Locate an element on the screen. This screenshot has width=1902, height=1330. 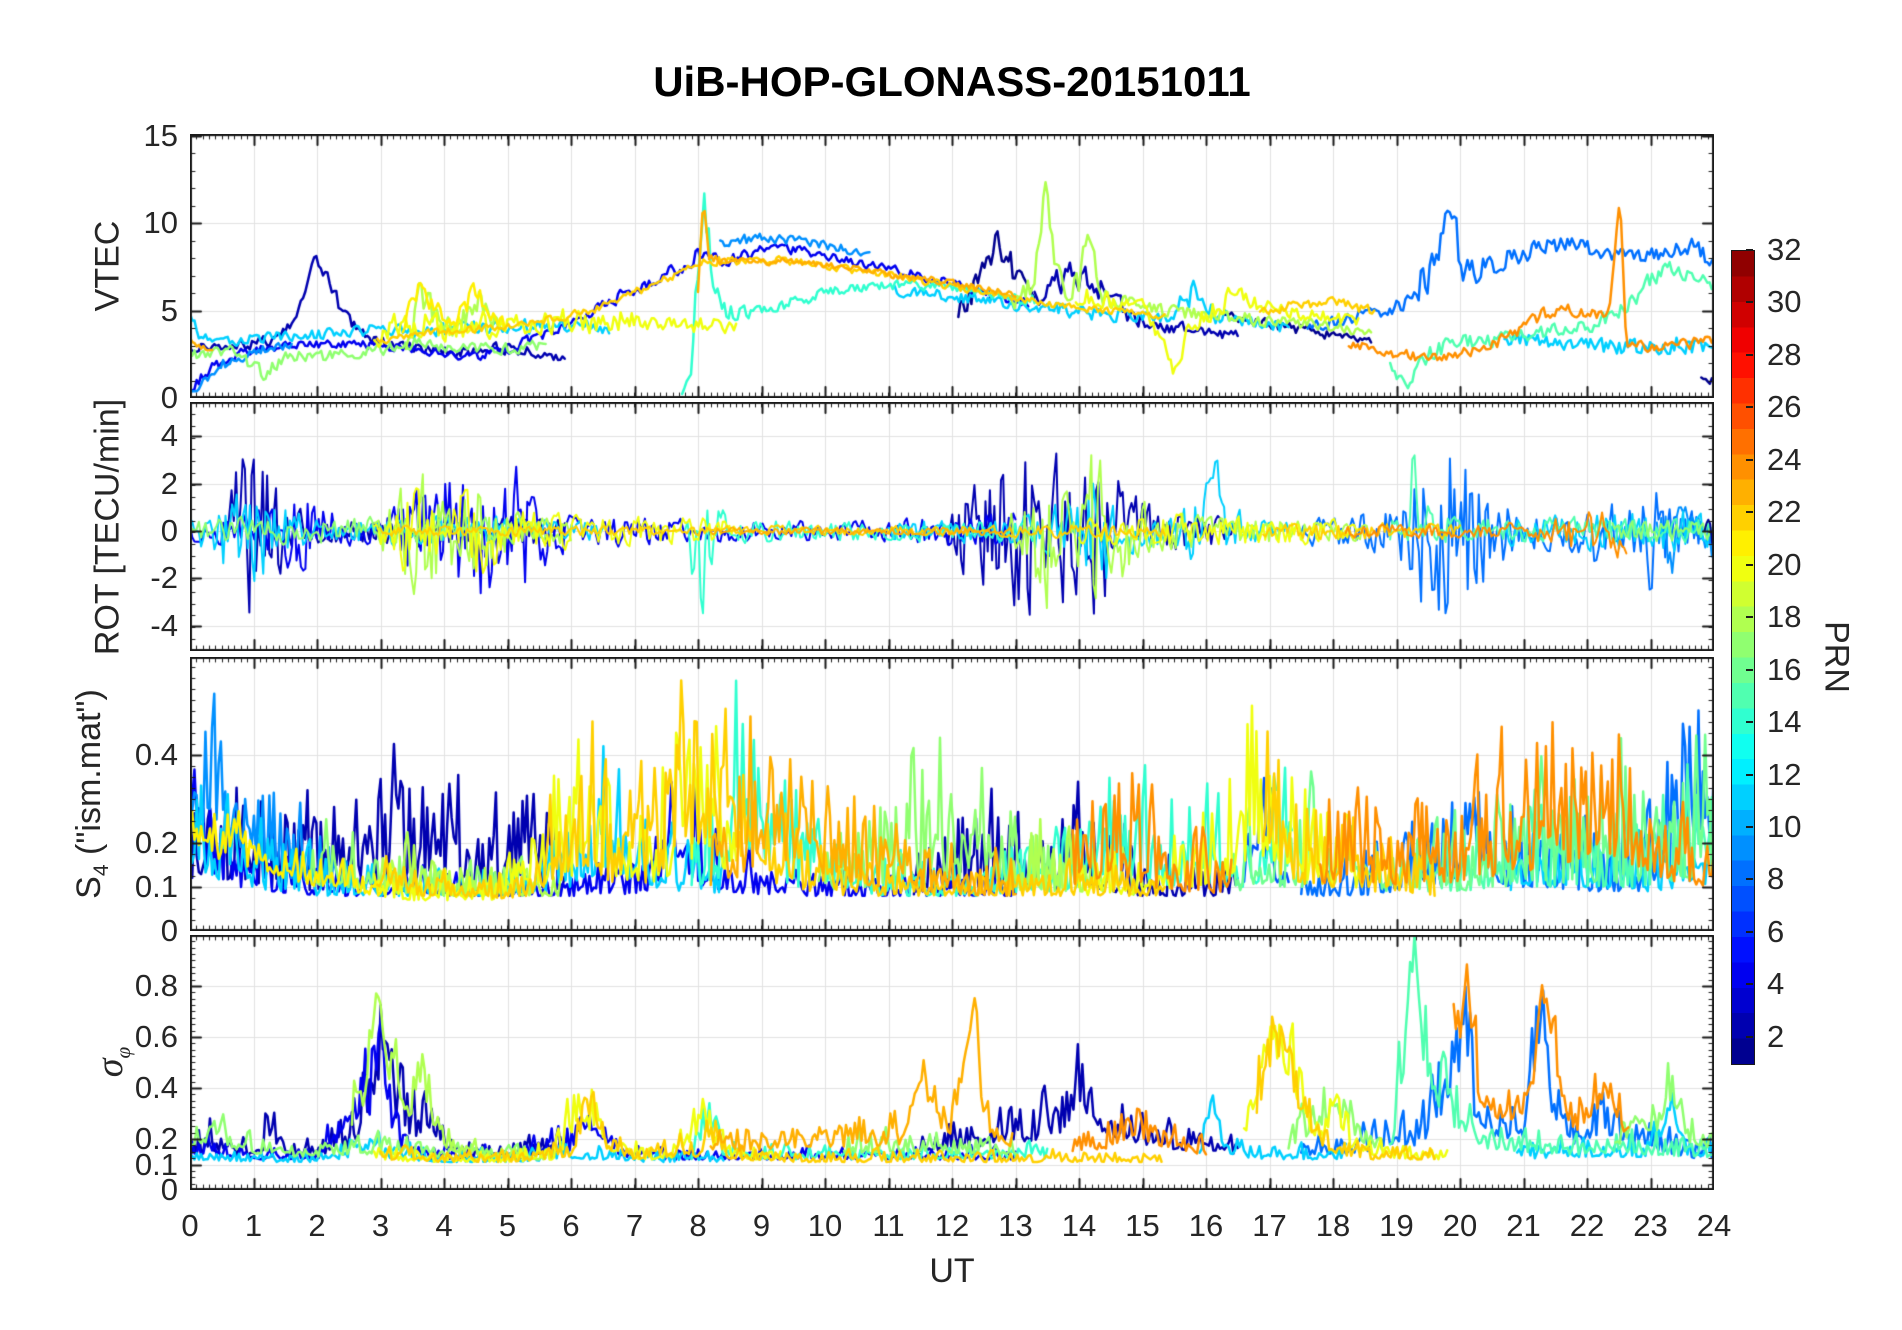
colorbar-tick-label: 24 is located at coordinates (1784, 459).